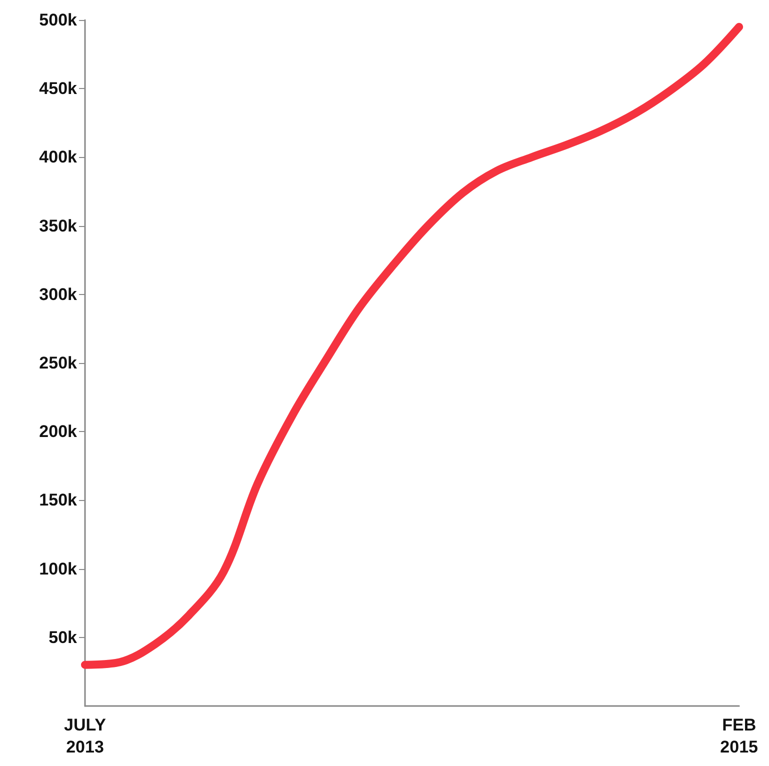  What do you see at coordinates (58, 226) in the screenshot?
I see `y-tick-label: 350k` at bounding box center [58, 226].